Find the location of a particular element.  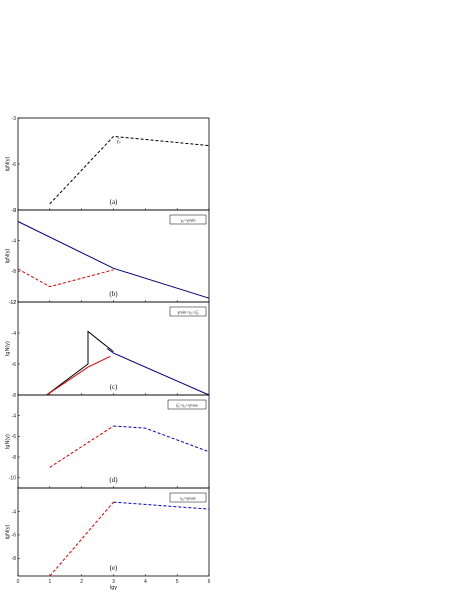

x-axis-label: lgγ is located at coordinates (113, 588).